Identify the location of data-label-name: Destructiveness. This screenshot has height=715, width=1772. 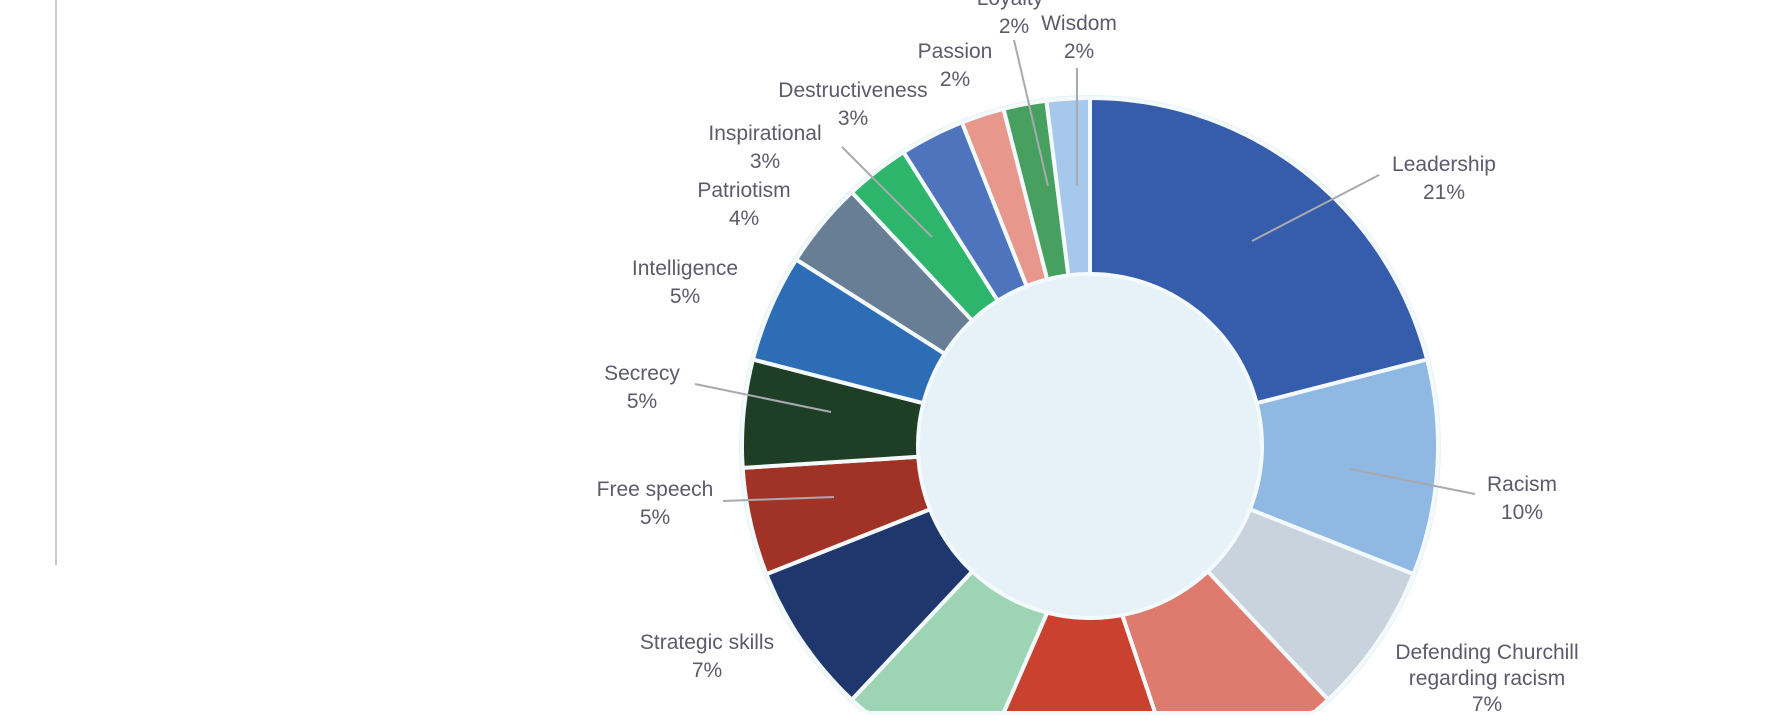
(852, 90).